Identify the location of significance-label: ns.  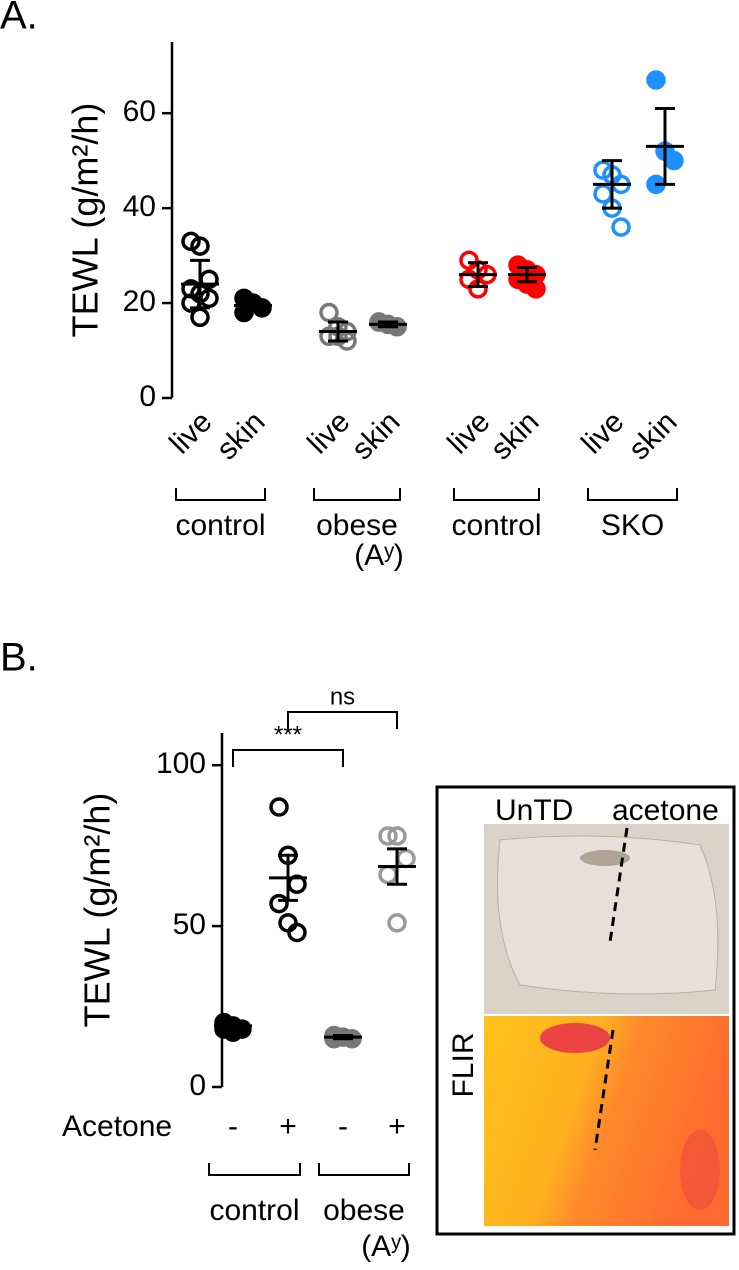
(342, 696).